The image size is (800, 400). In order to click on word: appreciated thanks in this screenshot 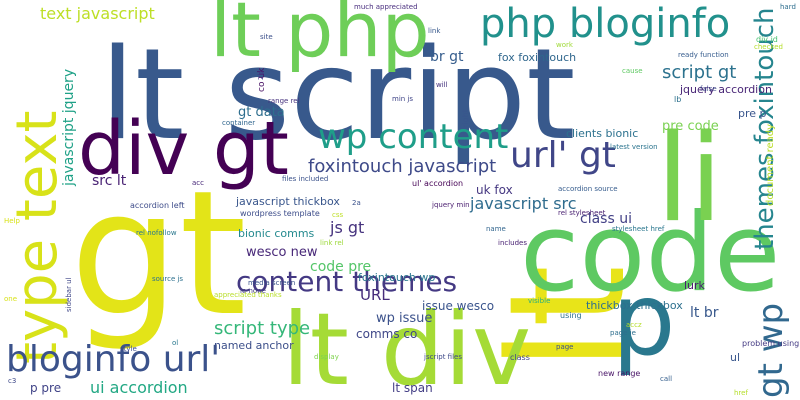, I will do `click(248, 295)`.